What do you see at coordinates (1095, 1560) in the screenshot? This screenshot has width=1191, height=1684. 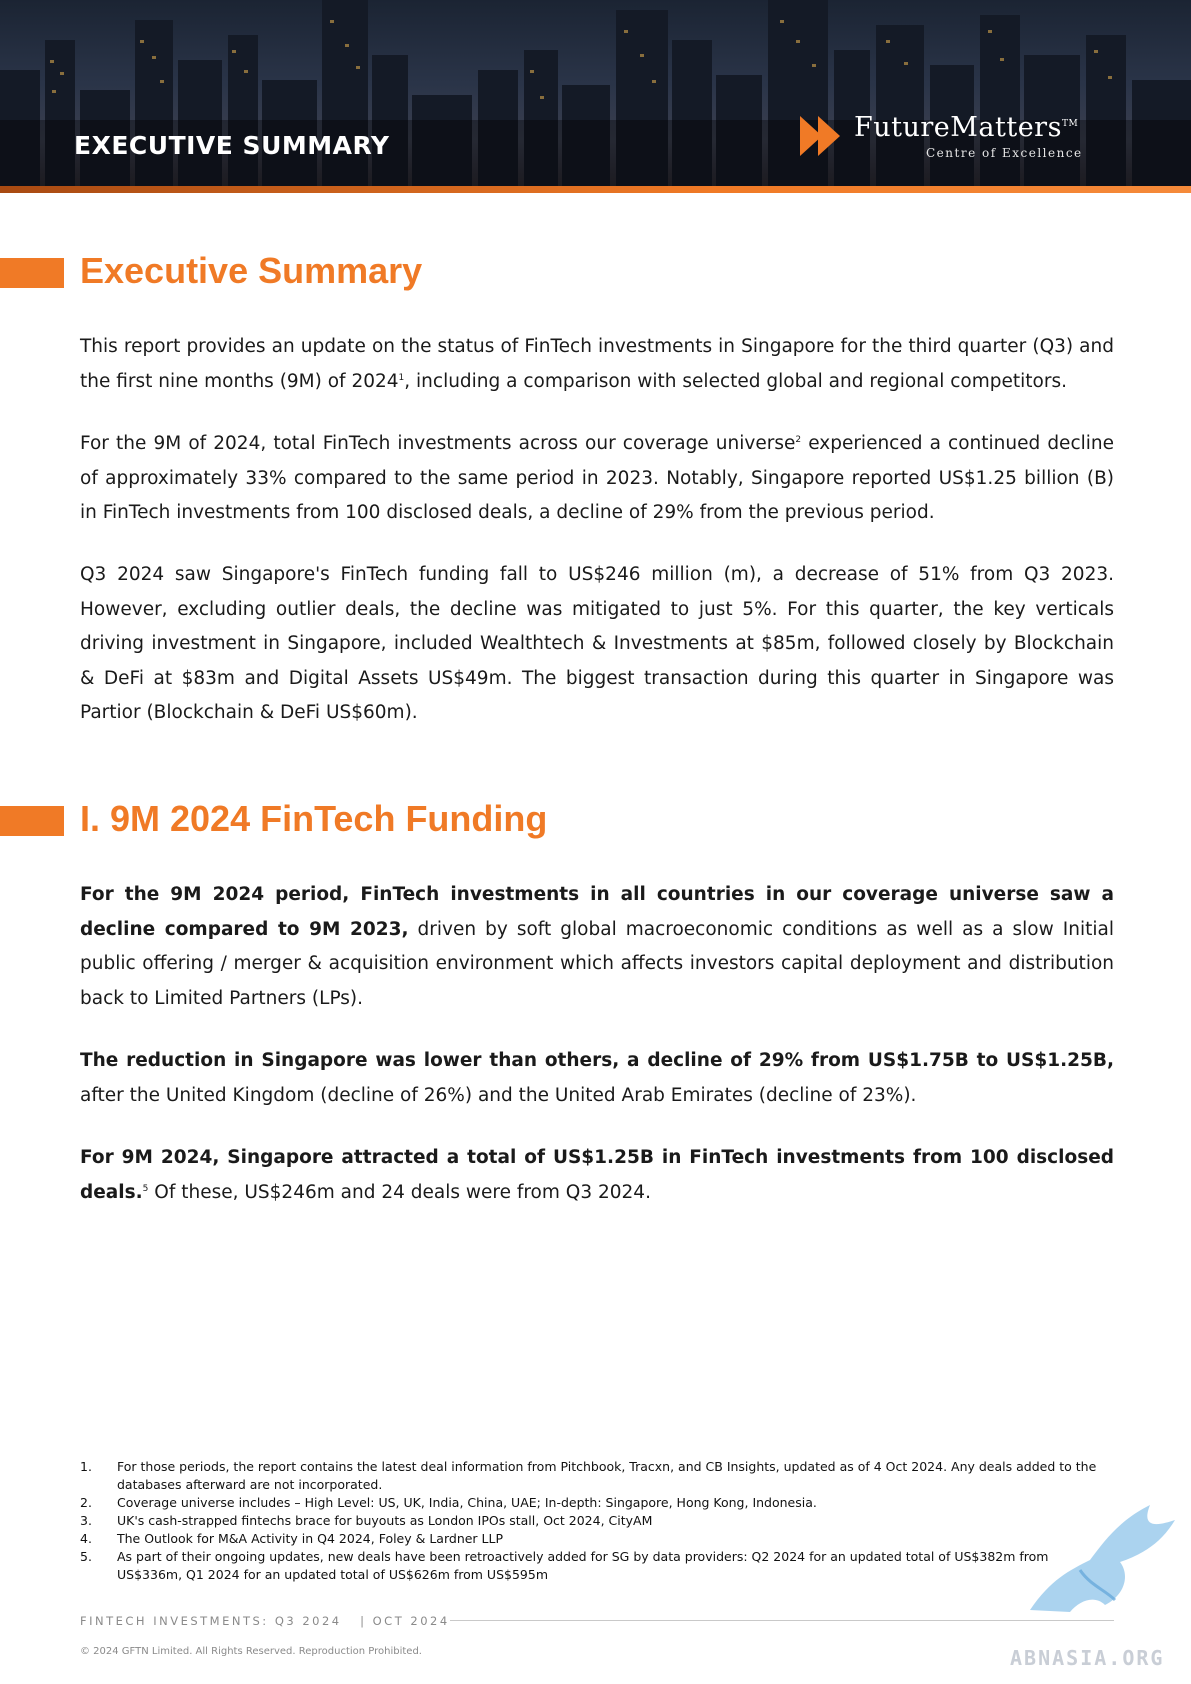 I see `dragon-watermark-icon` at bounding box center [1095, 1560].